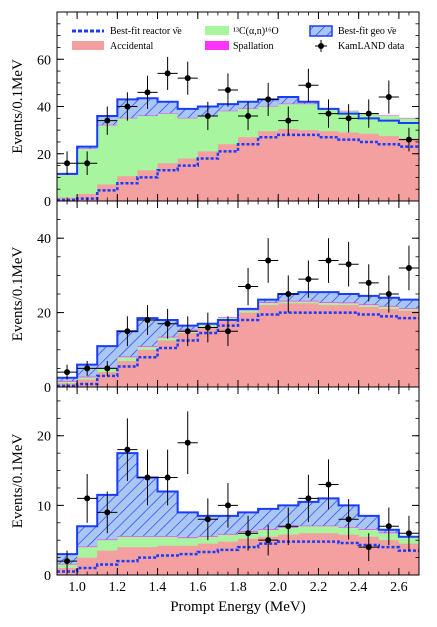  I want to click on x-tick-label: 1.8, so click(238, 587).